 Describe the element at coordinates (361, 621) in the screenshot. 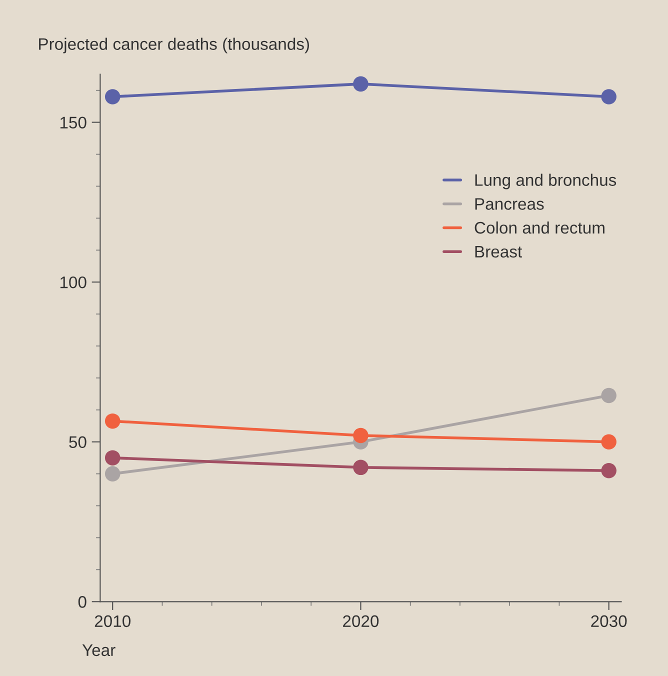

I see `x-tick-label: 2020` at that location.